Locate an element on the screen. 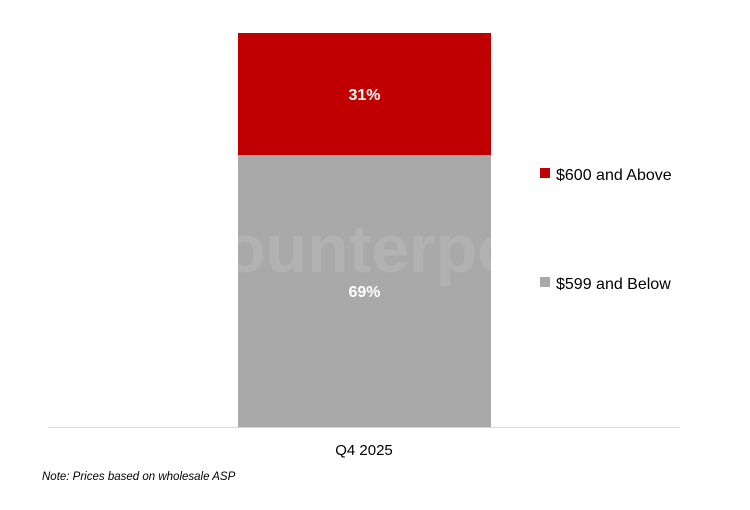 Image resolution: width=750 pixels, height=510 pixels. data-label: 31% is located at coordinates (364, 95).